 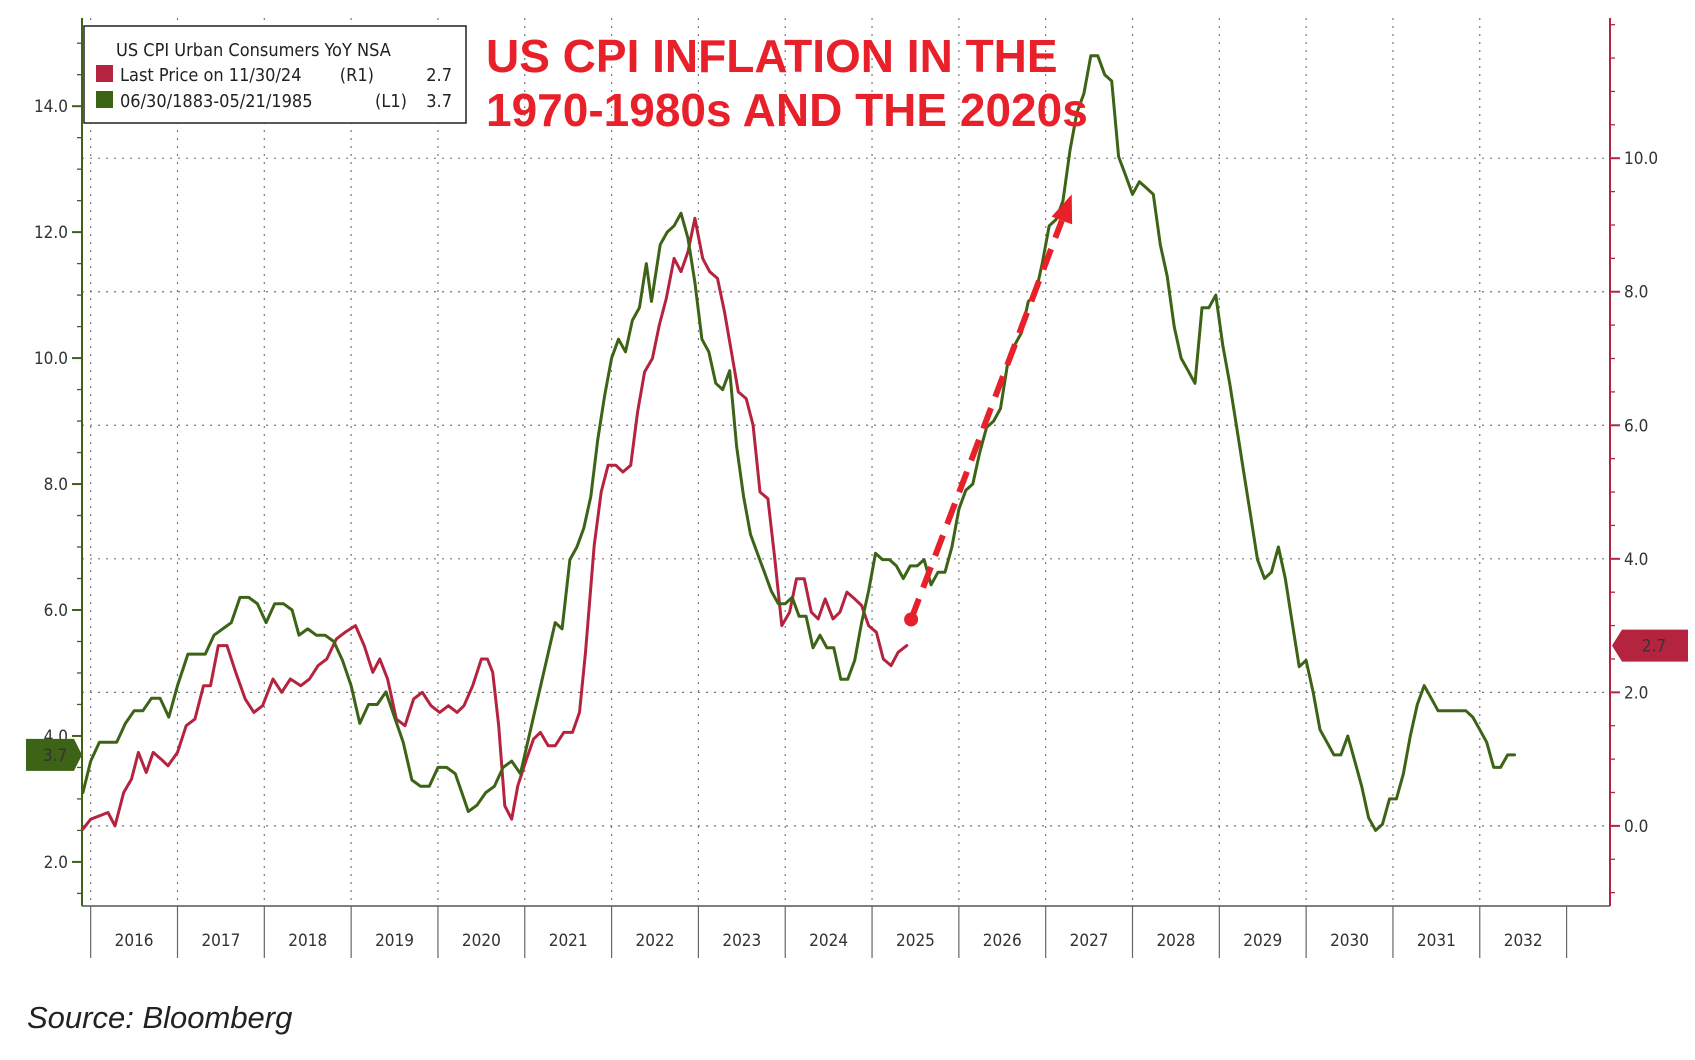 What do you see at coordinates (1636, 693) in the screenshot?
I see `right-tick-label: 2.0` at bounding box center [1636, 693].